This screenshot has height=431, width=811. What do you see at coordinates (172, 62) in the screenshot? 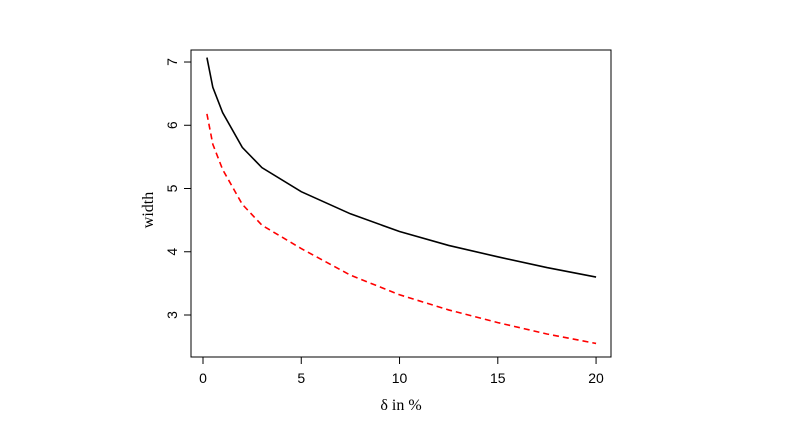
I see `y-tick-label: 7` at bounding box center [172, 62].